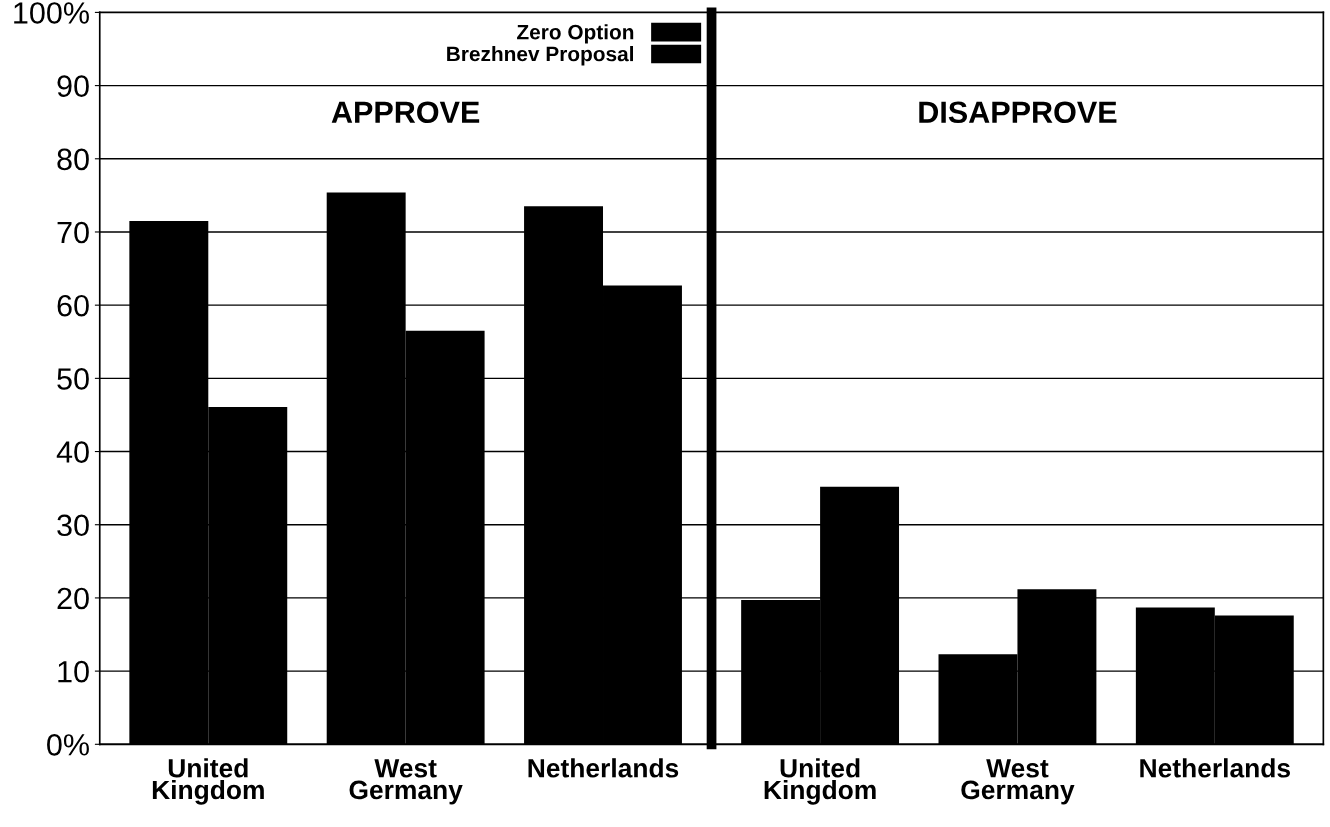 Image resolution: width=1330 pixels, height=827 pixels. I want to click on legend-label: Zero Option, so click(575, 34).